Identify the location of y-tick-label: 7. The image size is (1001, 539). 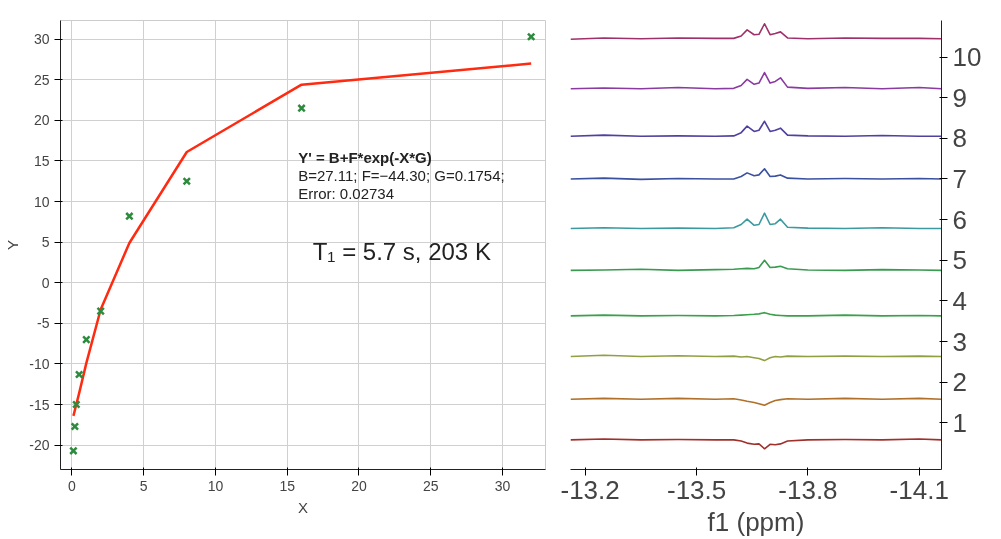
(959, 178).